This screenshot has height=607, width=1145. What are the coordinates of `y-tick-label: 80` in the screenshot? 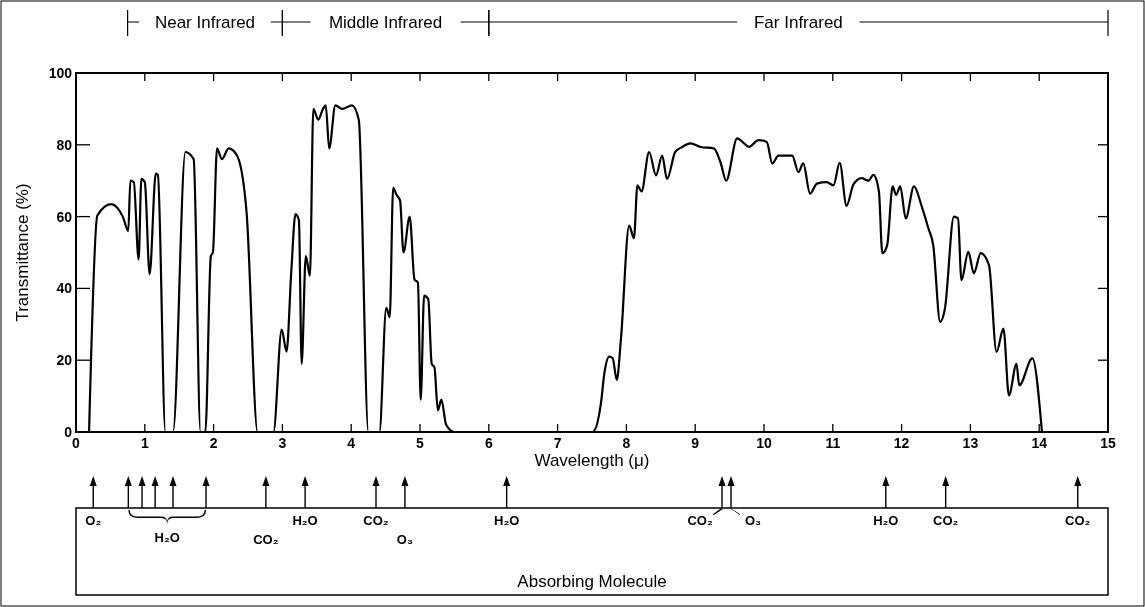 It's located at (64, 144).